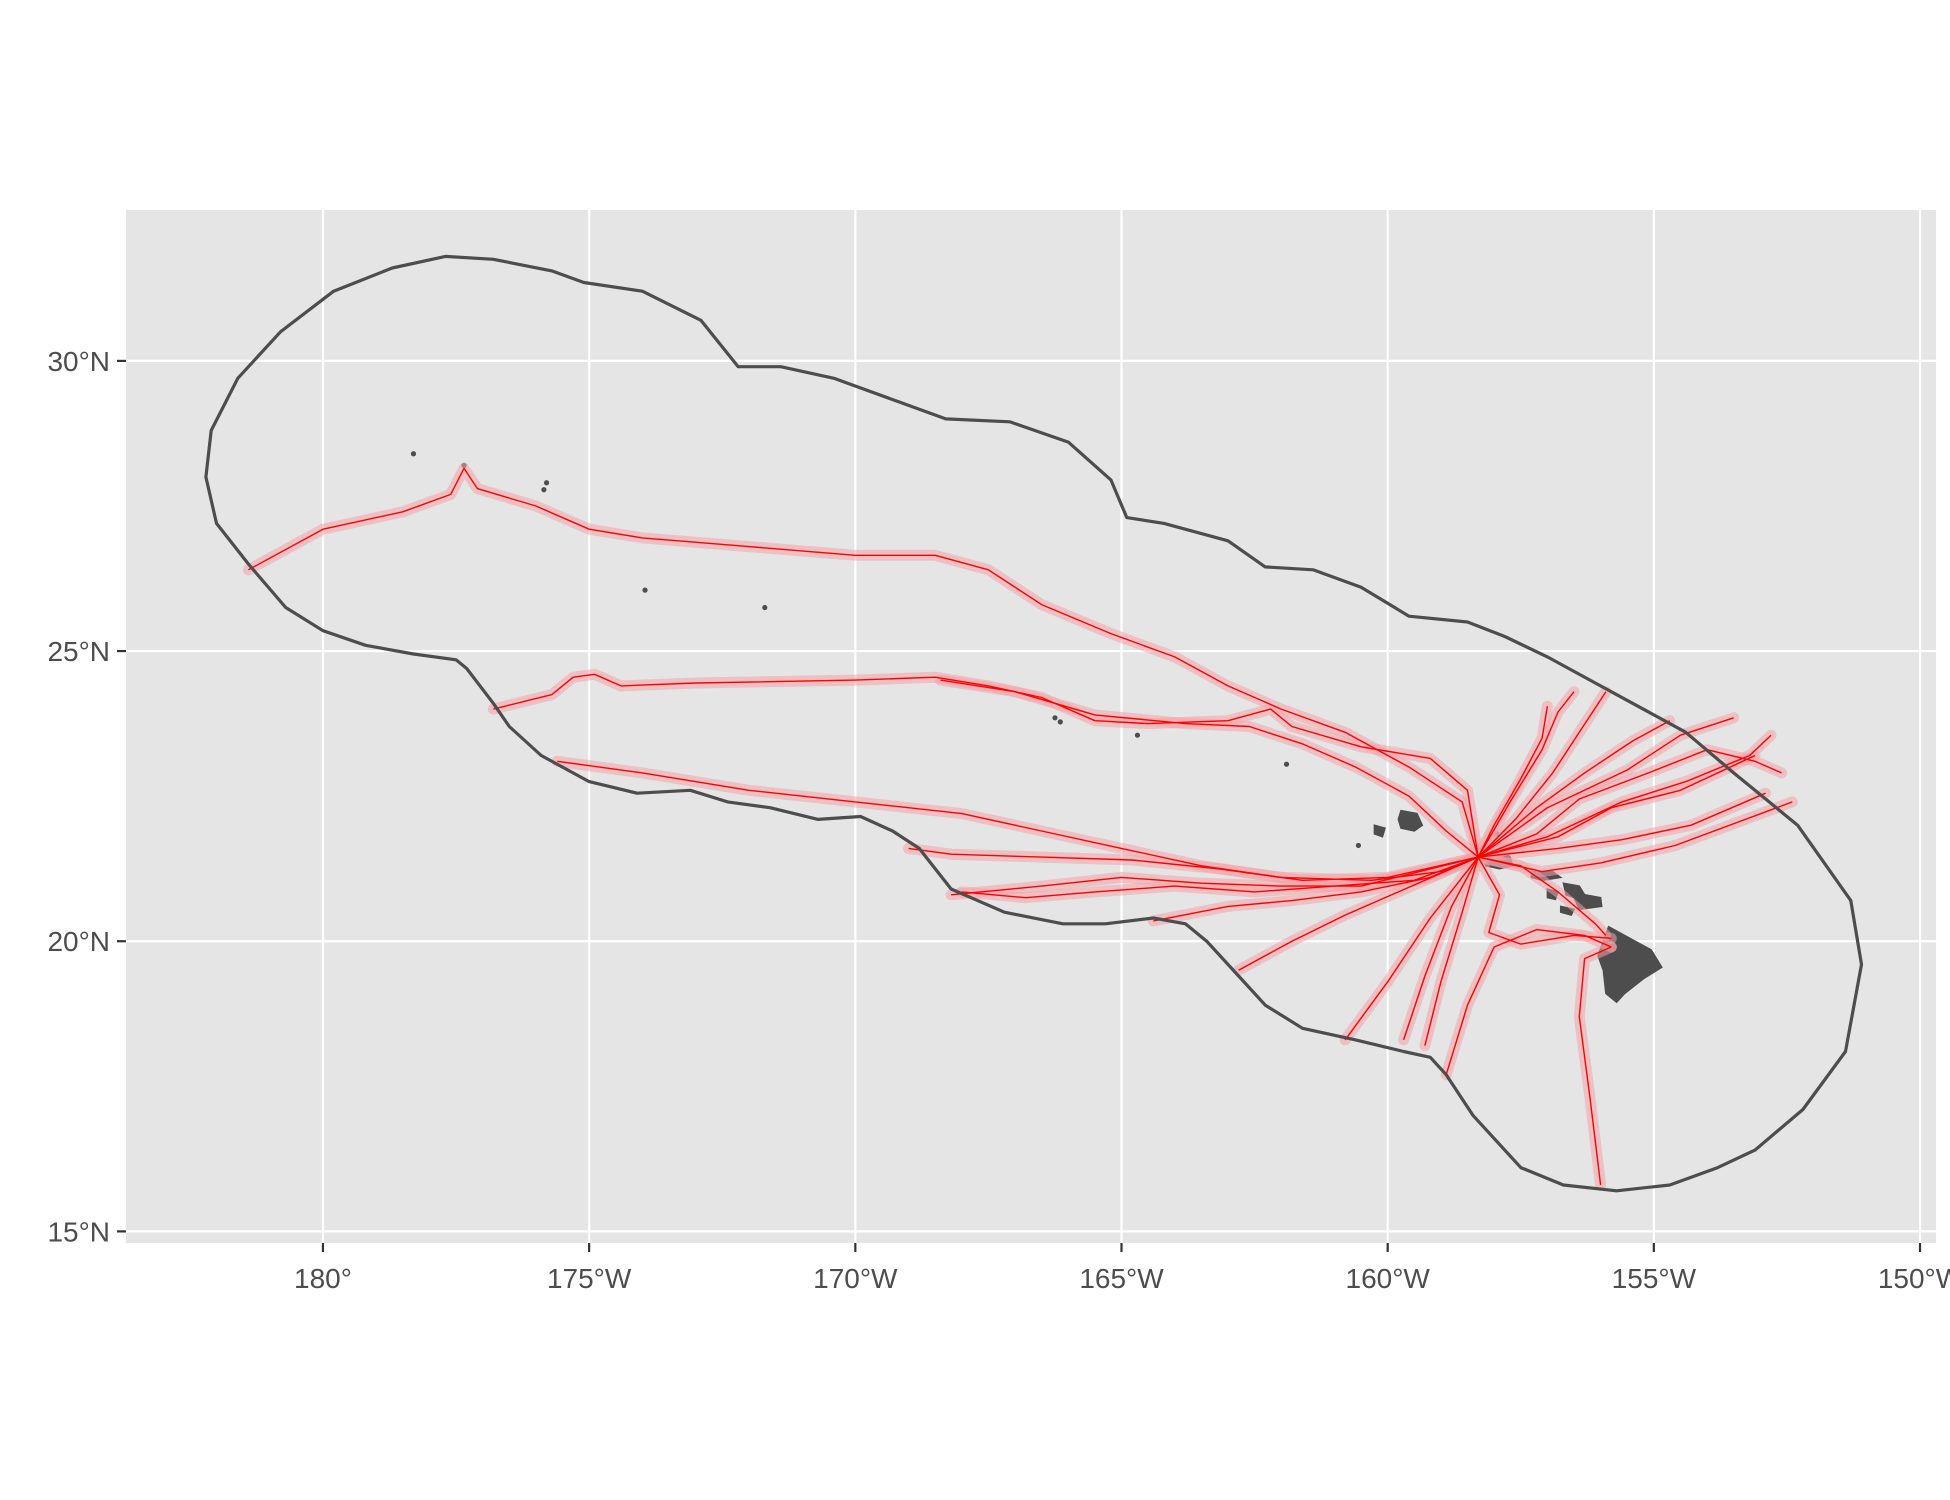 The image size is (1950, 1500). What do you see at coordinates (1654, 1278) in the screenshot?
I see `x-tick-label: 155°W` at bounding box center [1654, 1278].